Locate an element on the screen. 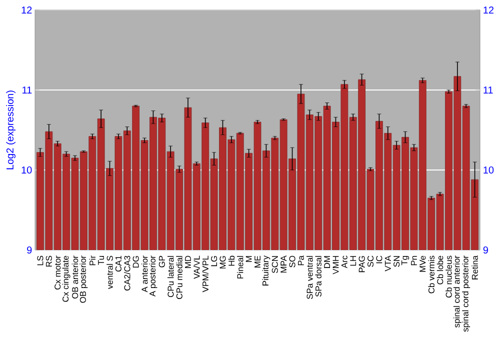 The image size is (500, 350). x-tick-label: Arc is located at coordinates (344, 262).